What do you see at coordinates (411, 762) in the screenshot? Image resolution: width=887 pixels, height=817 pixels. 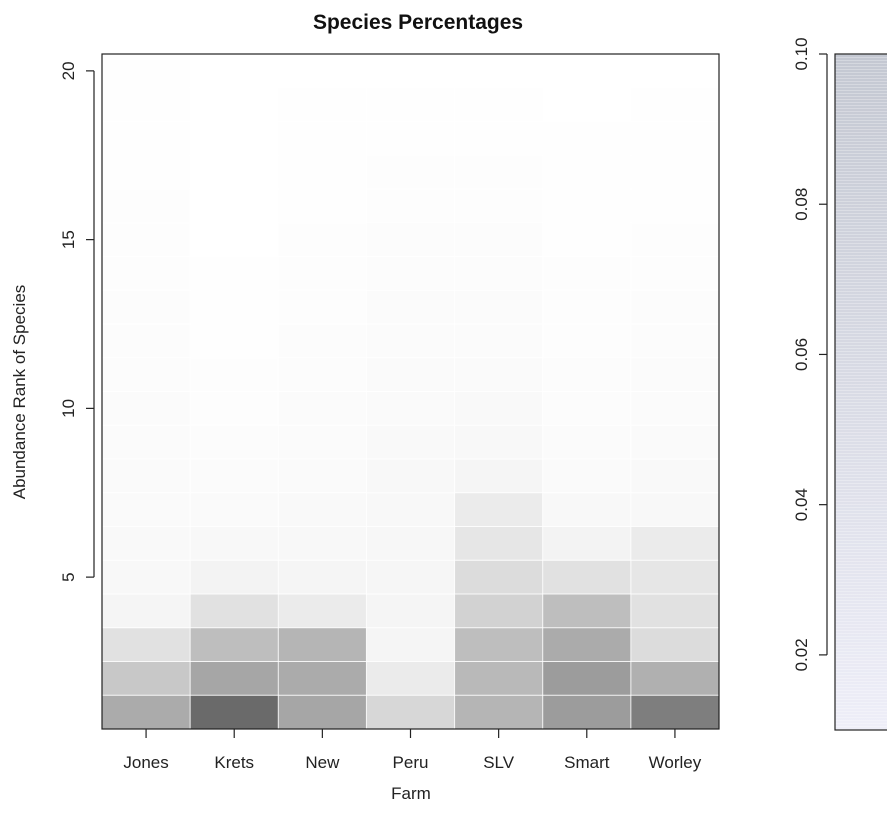 I see `x-tick-label: Peru` at bounding box center [411, 762].